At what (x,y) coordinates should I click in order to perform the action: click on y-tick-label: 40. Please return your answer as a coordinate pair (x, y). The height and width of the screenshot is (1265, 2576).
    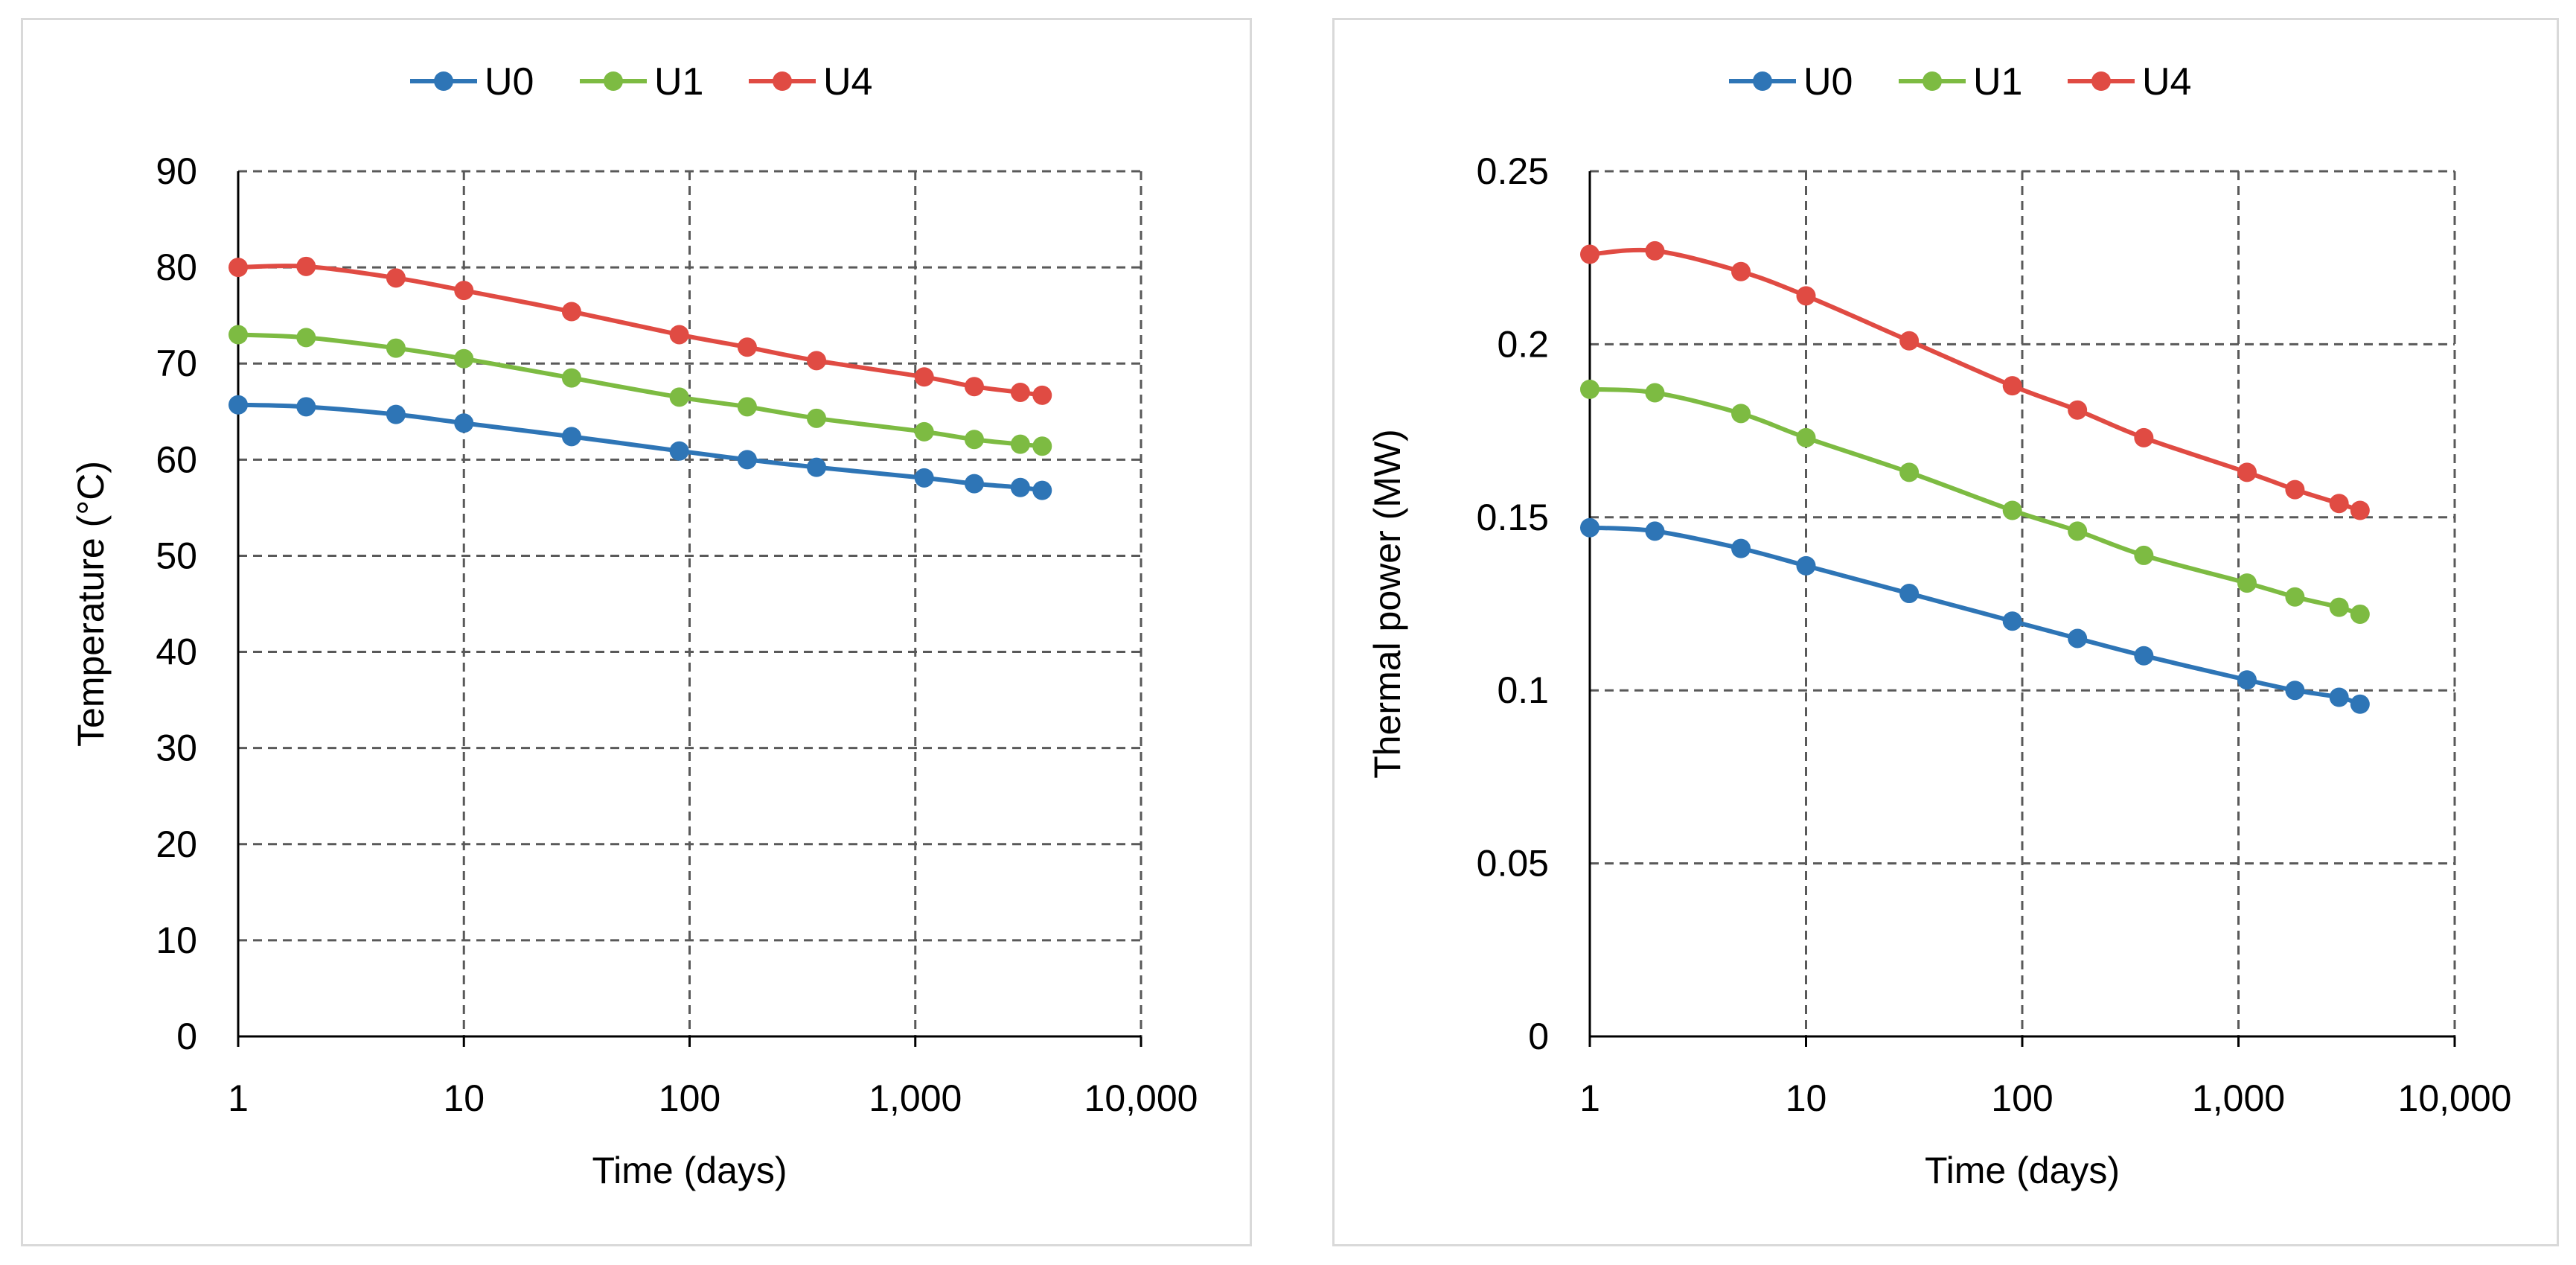
    Looking at the image, I should click on (176, 652).